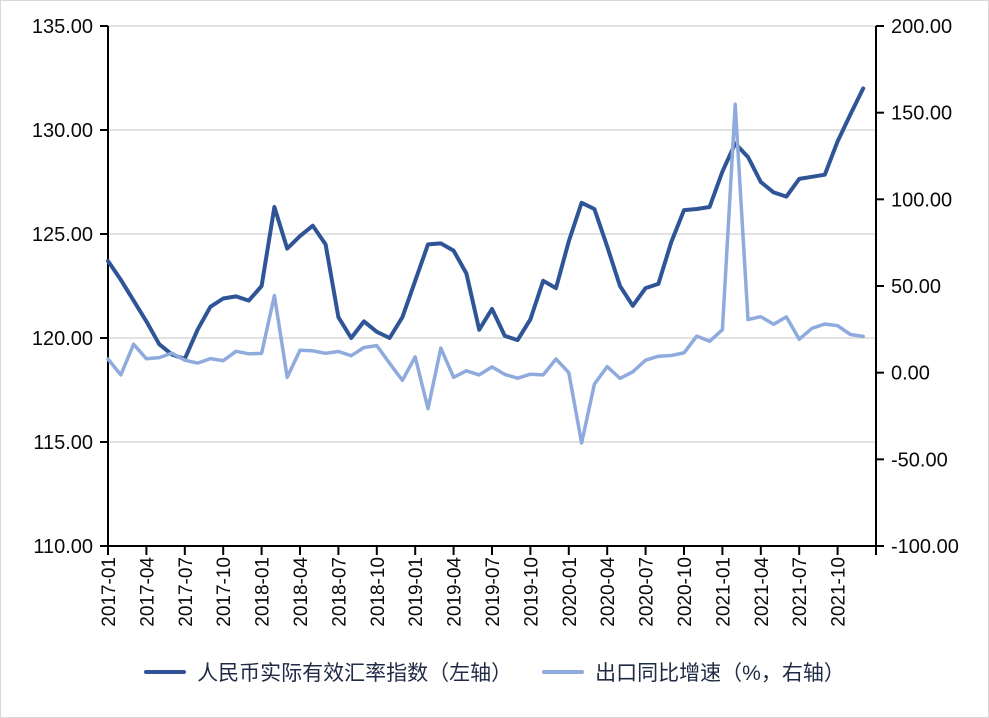 This screenshot has height=718, width=989. I want to click on legend-item-reer: 人民币实际有效汇率指数（左轴）, so click(328, 672).